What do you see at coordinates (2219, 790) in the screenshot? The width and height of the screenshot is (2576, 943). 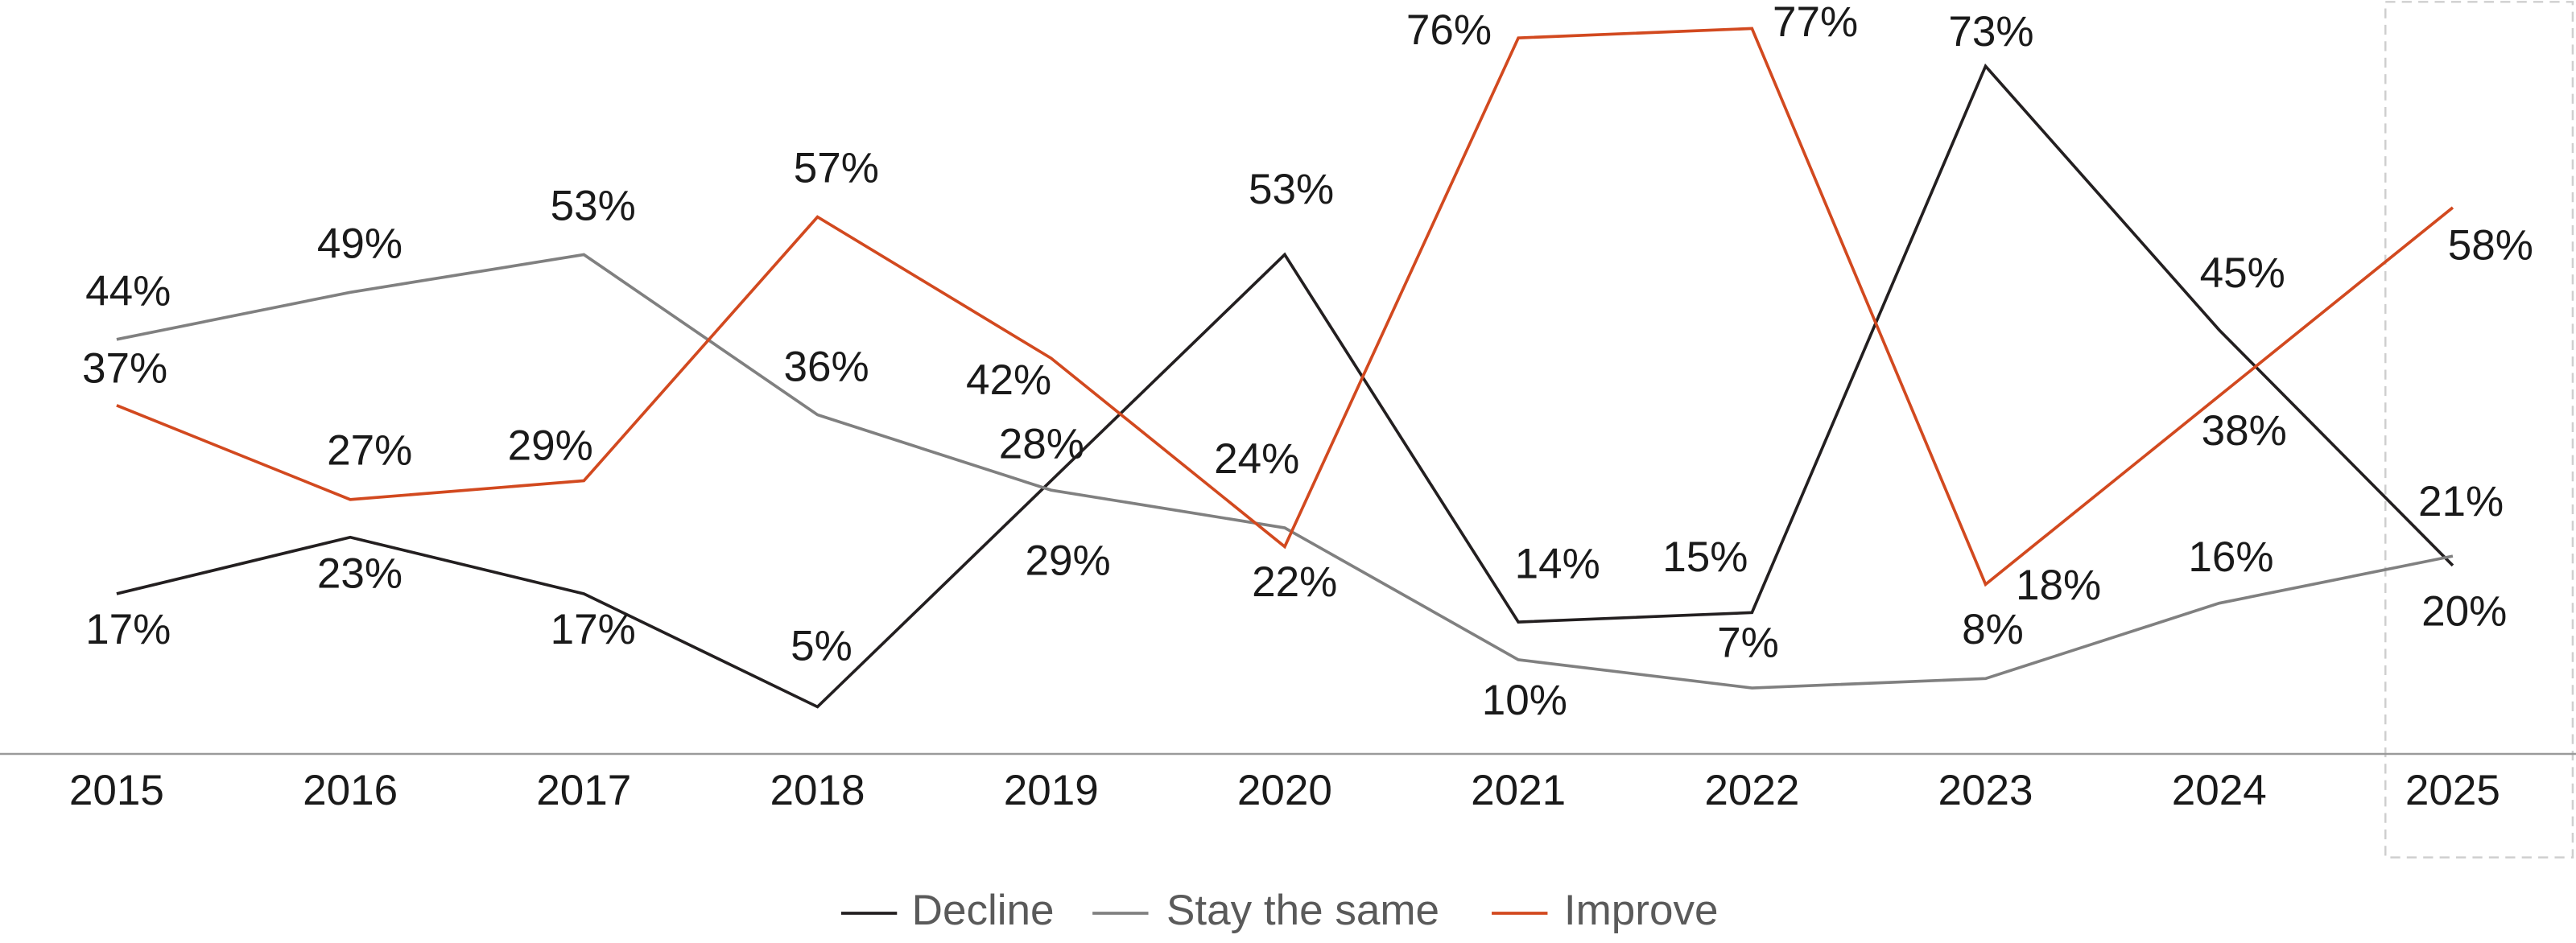 I see `x-tick-label: 2024` at bounding box center [2219, 790].